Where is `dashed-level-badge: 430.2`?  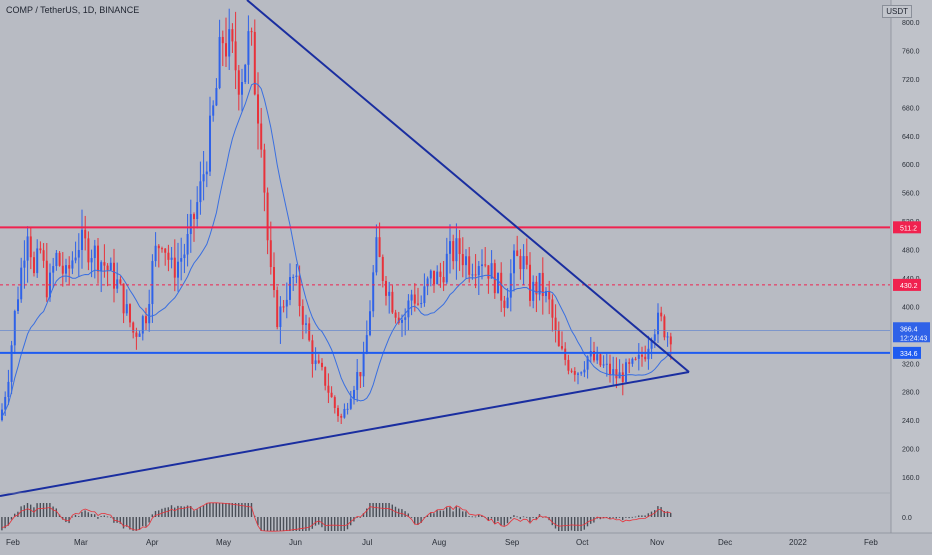
dashed-level-badge: 430.2 is located at coordinates (909, 286).